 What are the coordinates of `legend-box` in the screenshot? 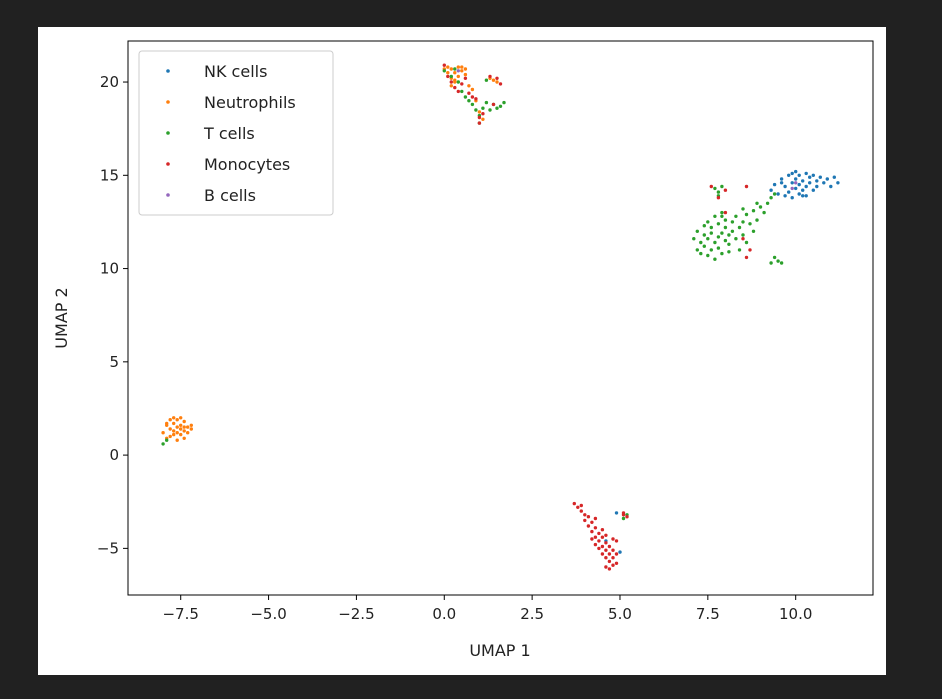 It's located at (236, 133).